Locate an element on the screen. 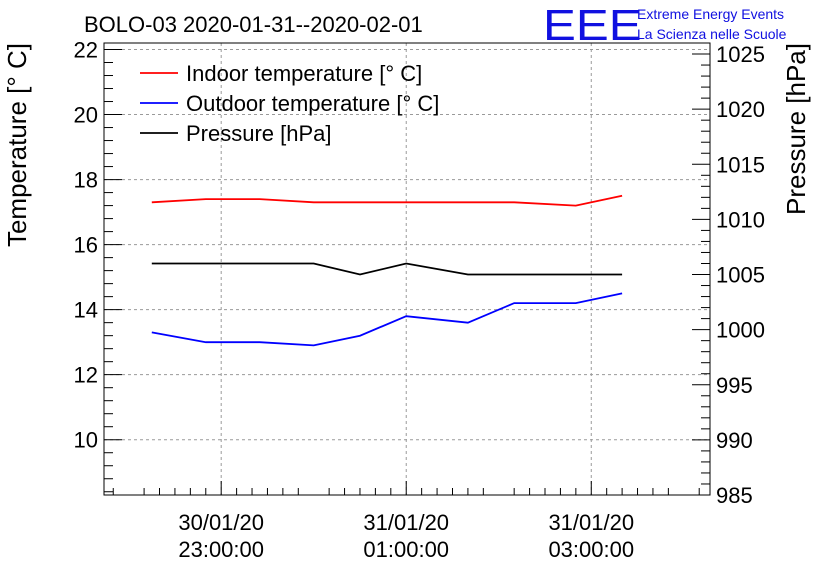 The width and height of the screenshot is (836, 577). series-layer is located at coordinates (387, 270).